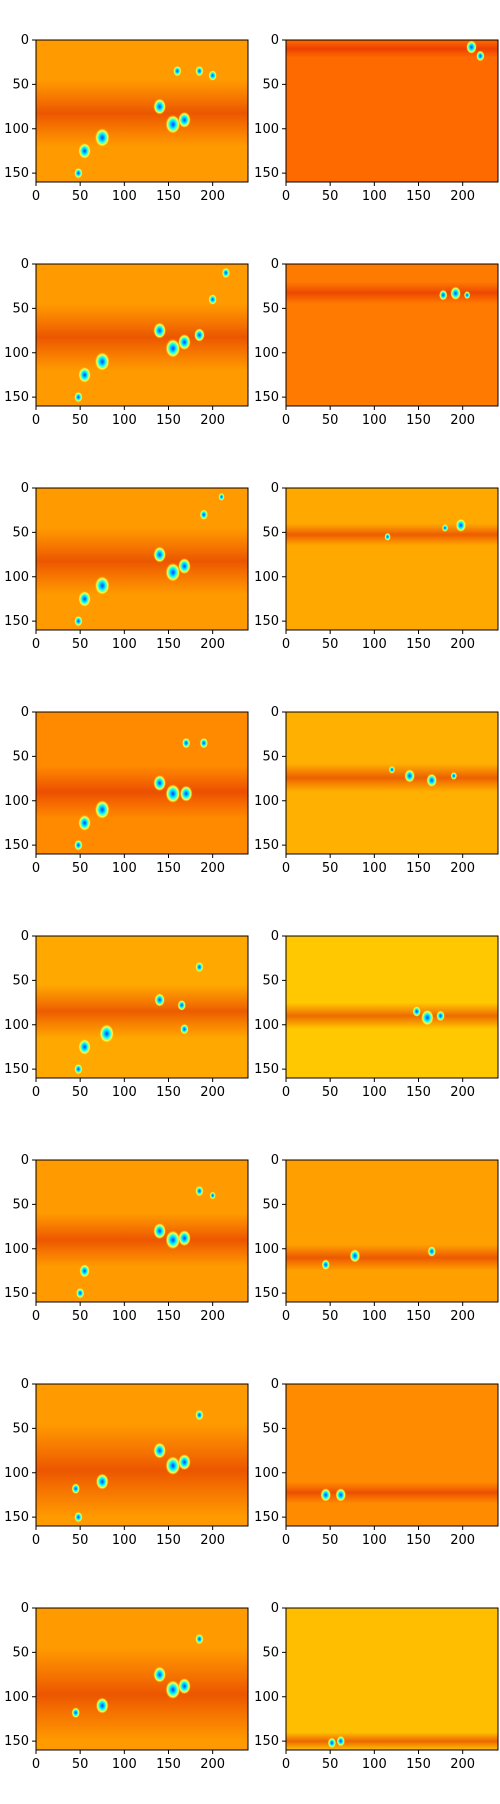 The height and width of the screenshot is (1804, 500). I want to click on panel-r0-c0: 0 50 100 150 200 0 50 100 150, so click(126, 118).